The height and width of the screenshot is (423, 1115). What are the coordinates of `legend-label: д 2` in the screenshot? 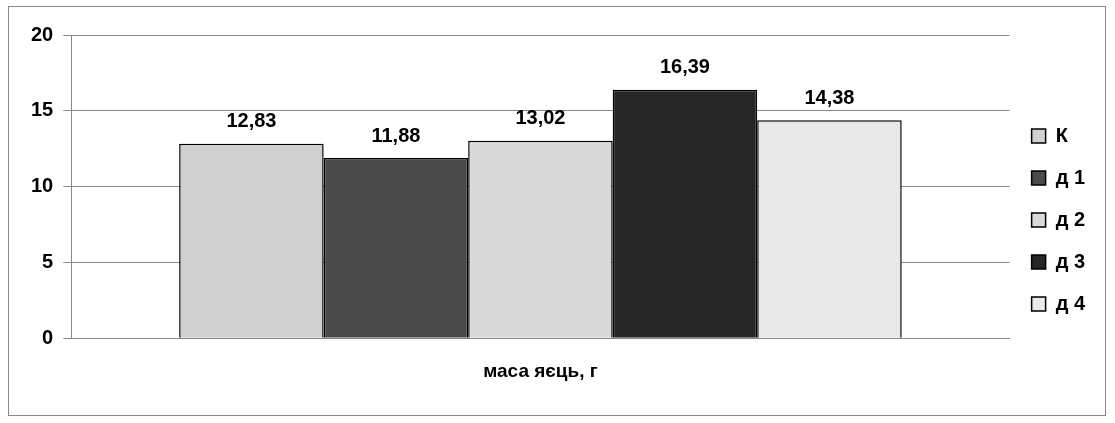 It's located at (1070, 218).